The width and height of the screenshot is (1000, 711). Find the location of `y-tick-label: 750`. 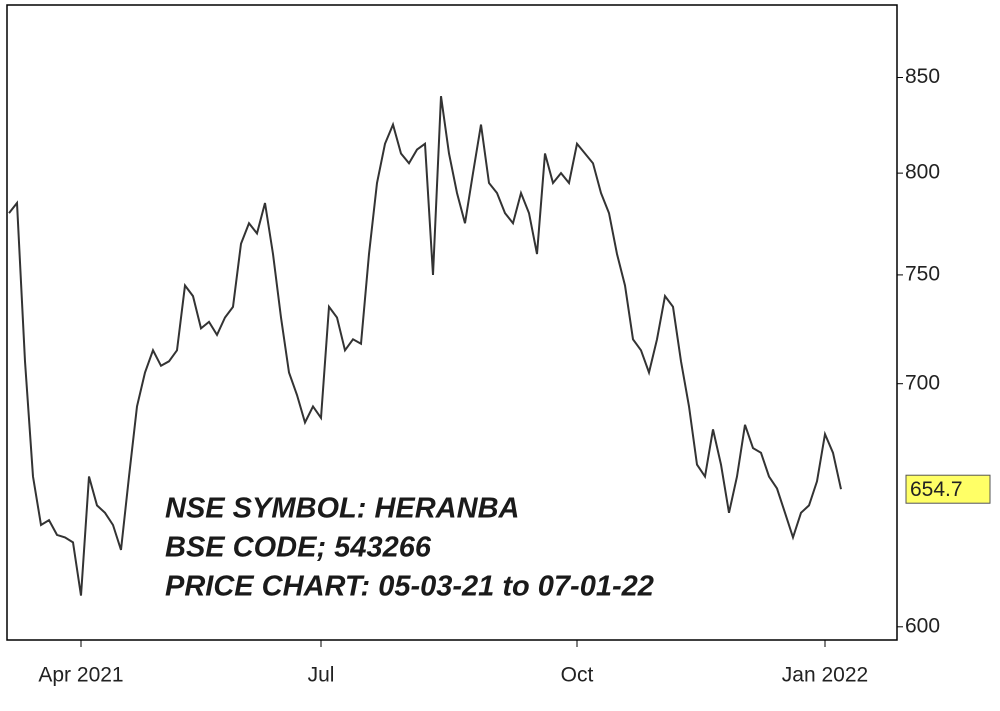

y-tick-label: 750 is located at coordinates (922, 273).